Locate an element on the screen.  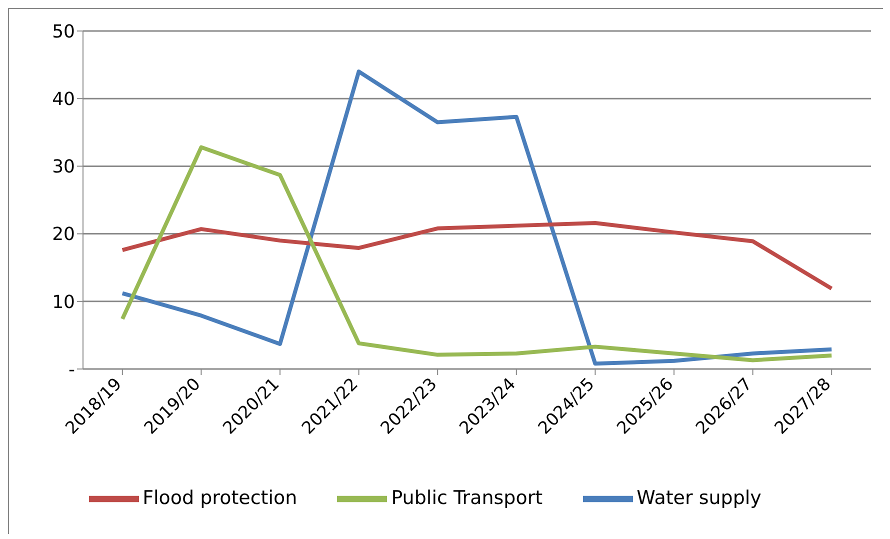
y-tick-label: 20 is located at coordinates (63, 235).